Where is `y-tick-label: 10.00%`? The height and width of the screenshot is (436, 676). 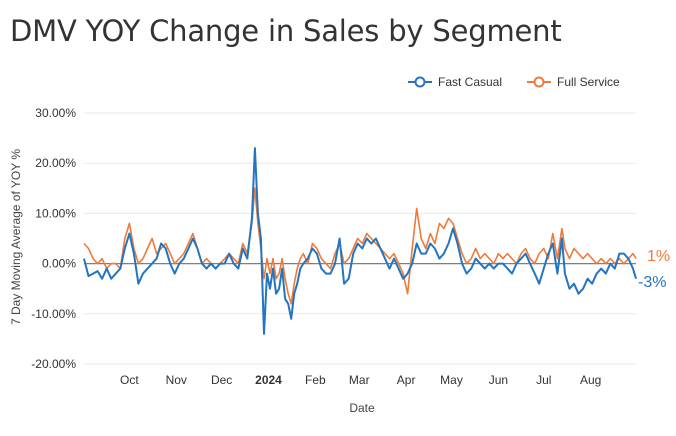
y-tick-label: 10.00% is located at coordinates (55, 213).